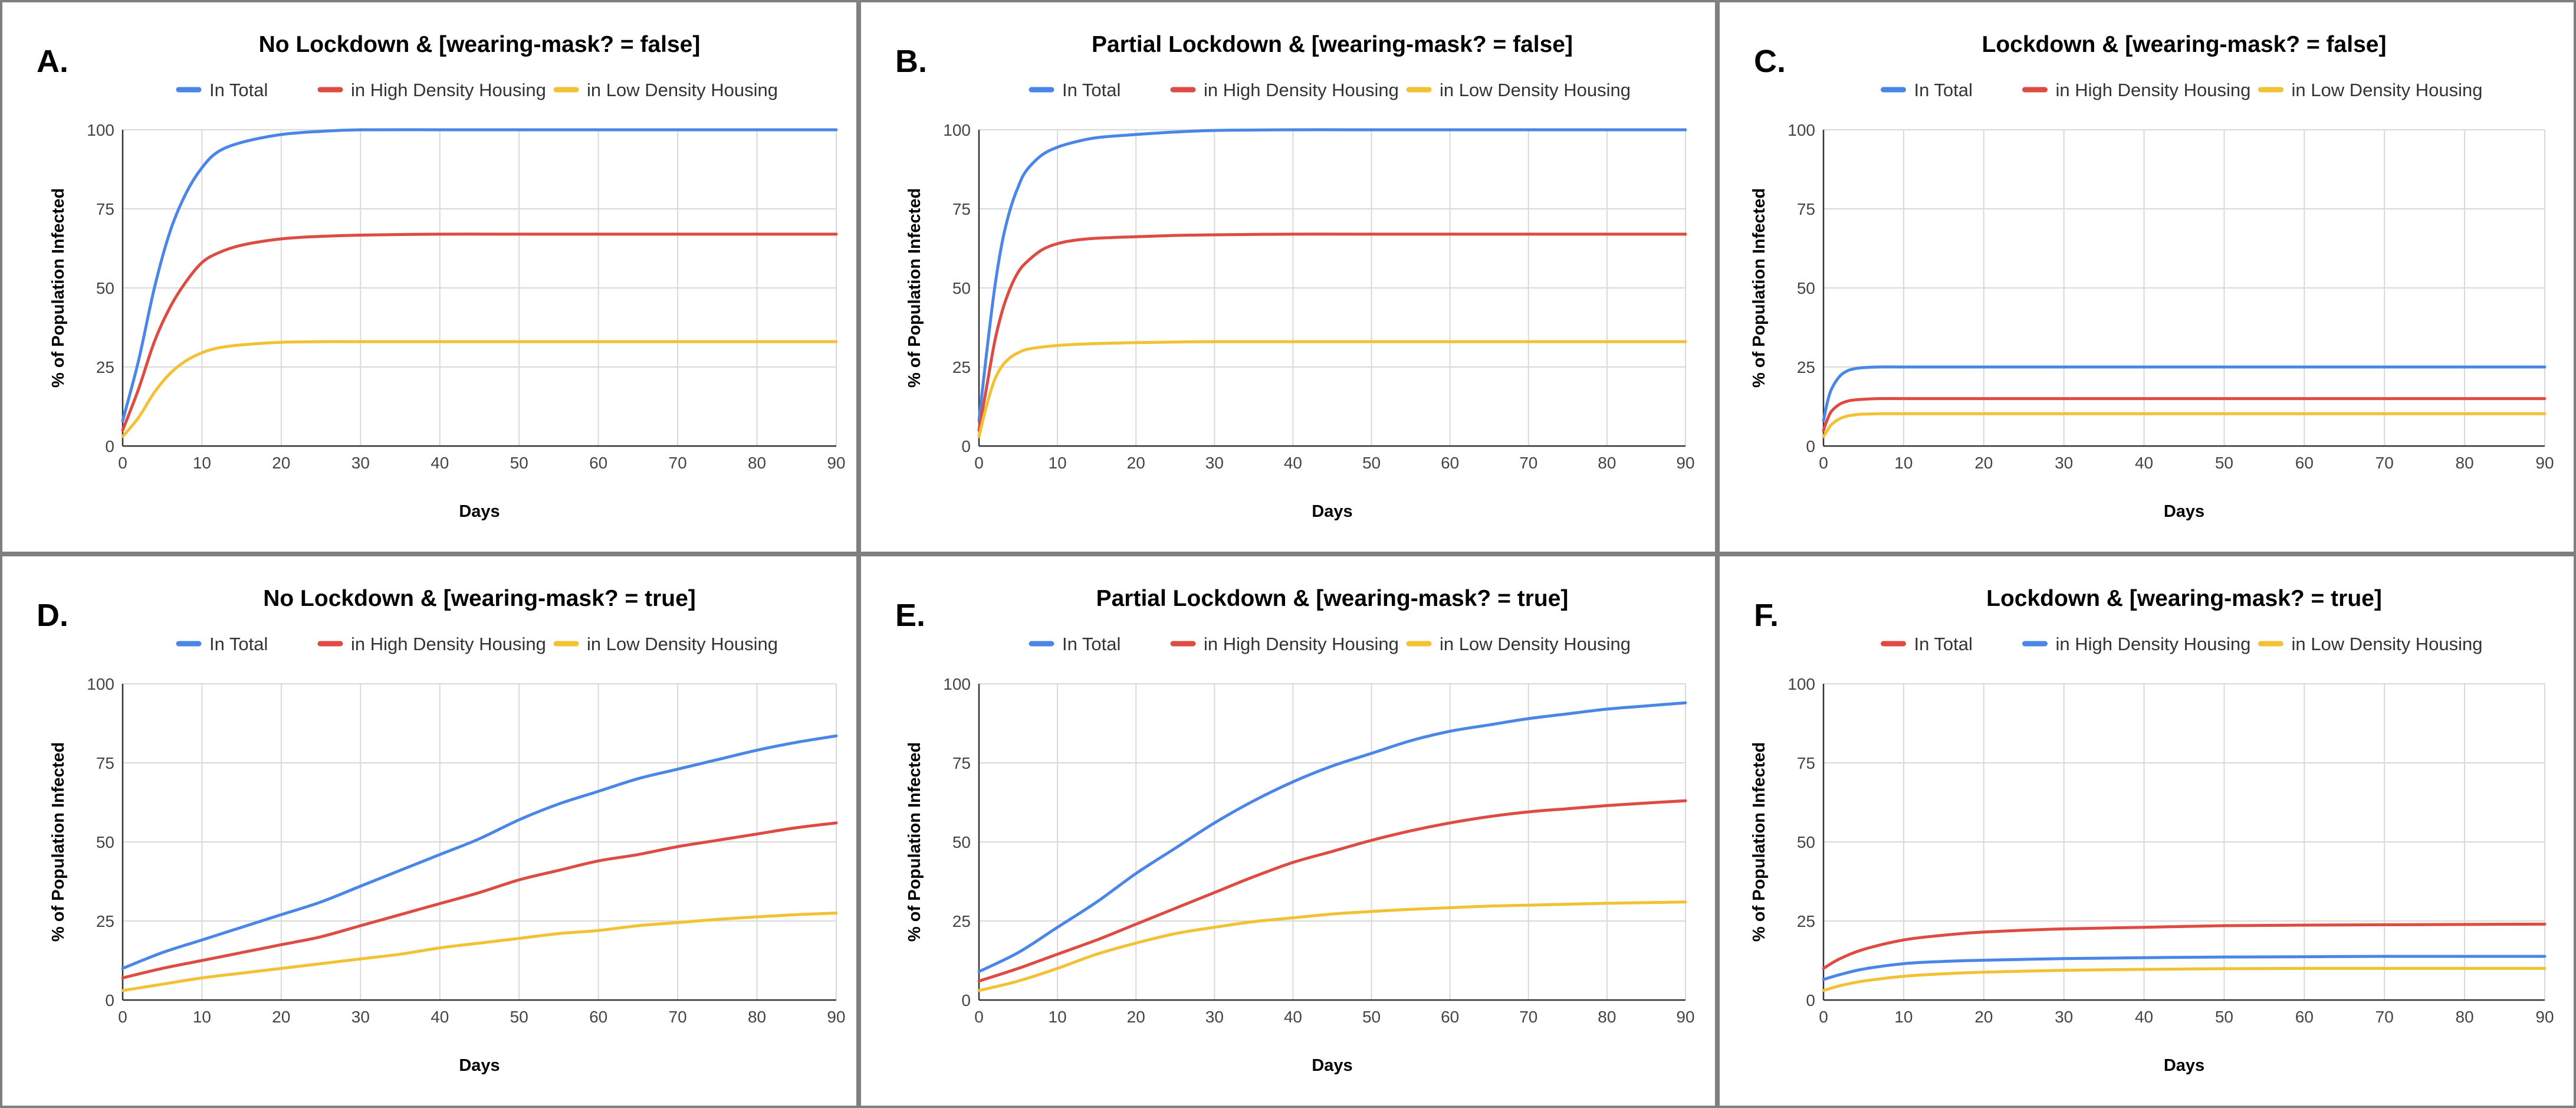 The image size is (2576, 1108). What do you see at coordinates (2184, 598) in the screenshot?
I see `chart-title: Lockdown & [wearing-mask? = true]` at bounding box center [2184, 598].